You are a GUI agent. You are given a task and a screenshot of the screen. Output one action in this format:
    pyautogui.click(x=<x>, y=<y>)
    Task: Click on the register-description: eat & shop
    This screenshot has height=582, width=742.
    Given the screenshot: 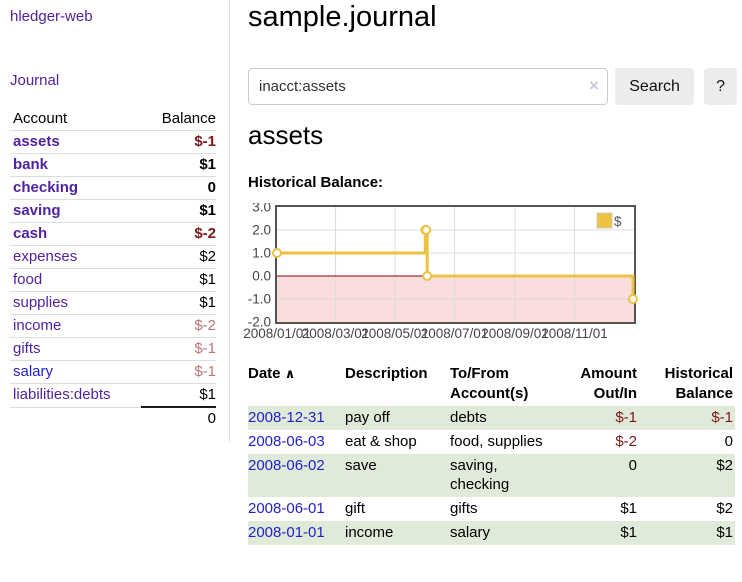 What is the action you would take?
    pyautogui.click(x=381, y=441)
    